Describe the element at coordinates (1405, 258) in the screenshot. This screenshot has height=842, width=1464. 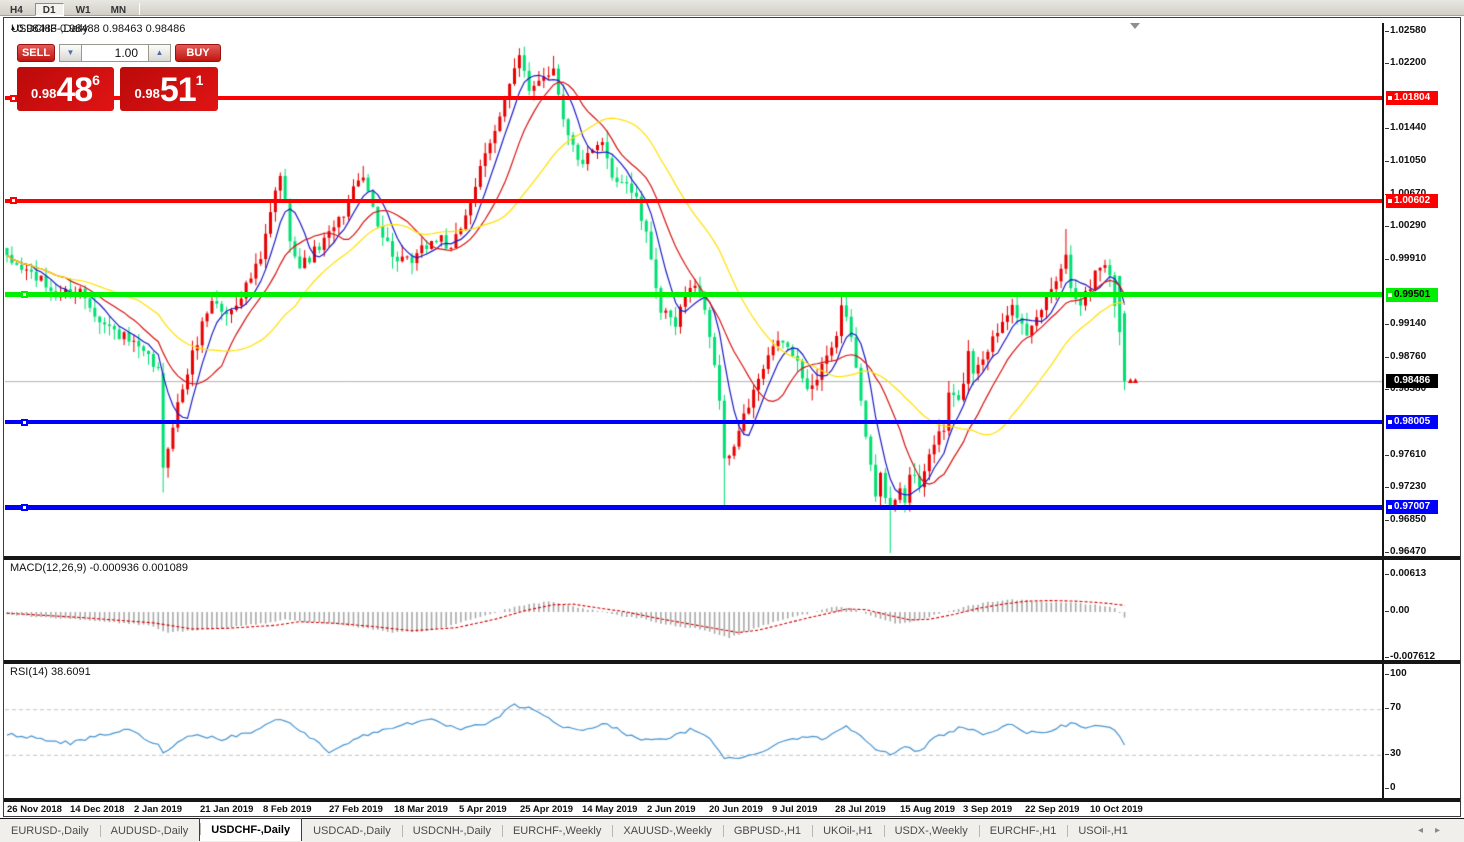
I see `price-tick-label: 0.99910` at that location.